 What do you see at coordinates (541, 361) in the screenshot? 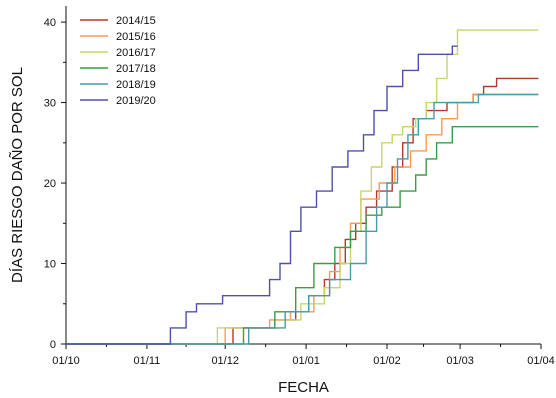
I see `x-tick-label: 01/04` at bounding box center [541, 361].